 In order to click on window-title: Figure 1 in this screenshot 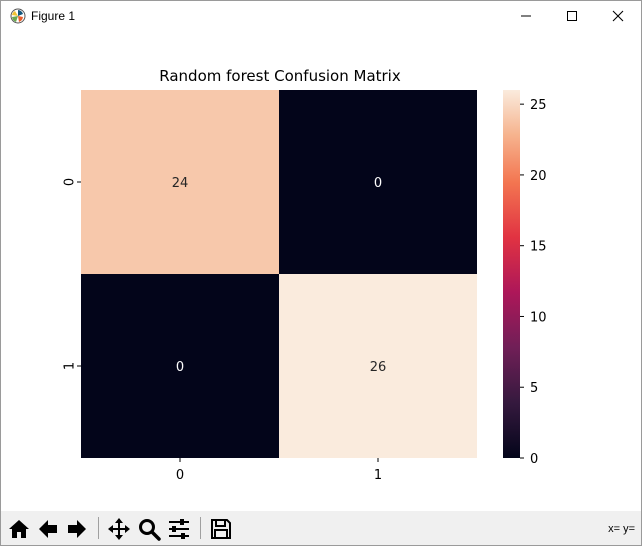, I will do `click(53, 16)`.